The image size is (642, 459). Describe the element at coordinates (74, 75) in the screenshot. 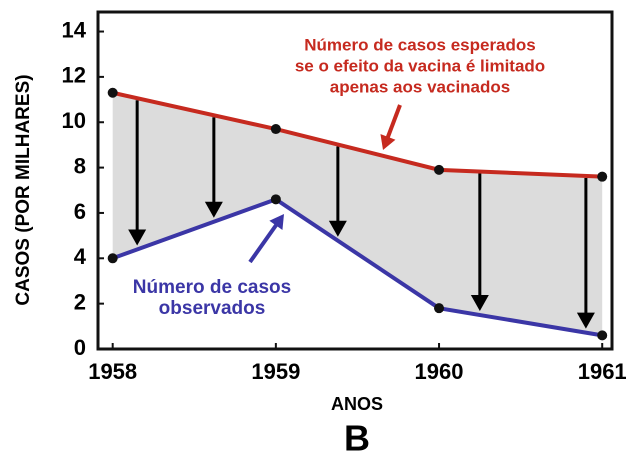

I see `y-tick-label: 12` at that location.